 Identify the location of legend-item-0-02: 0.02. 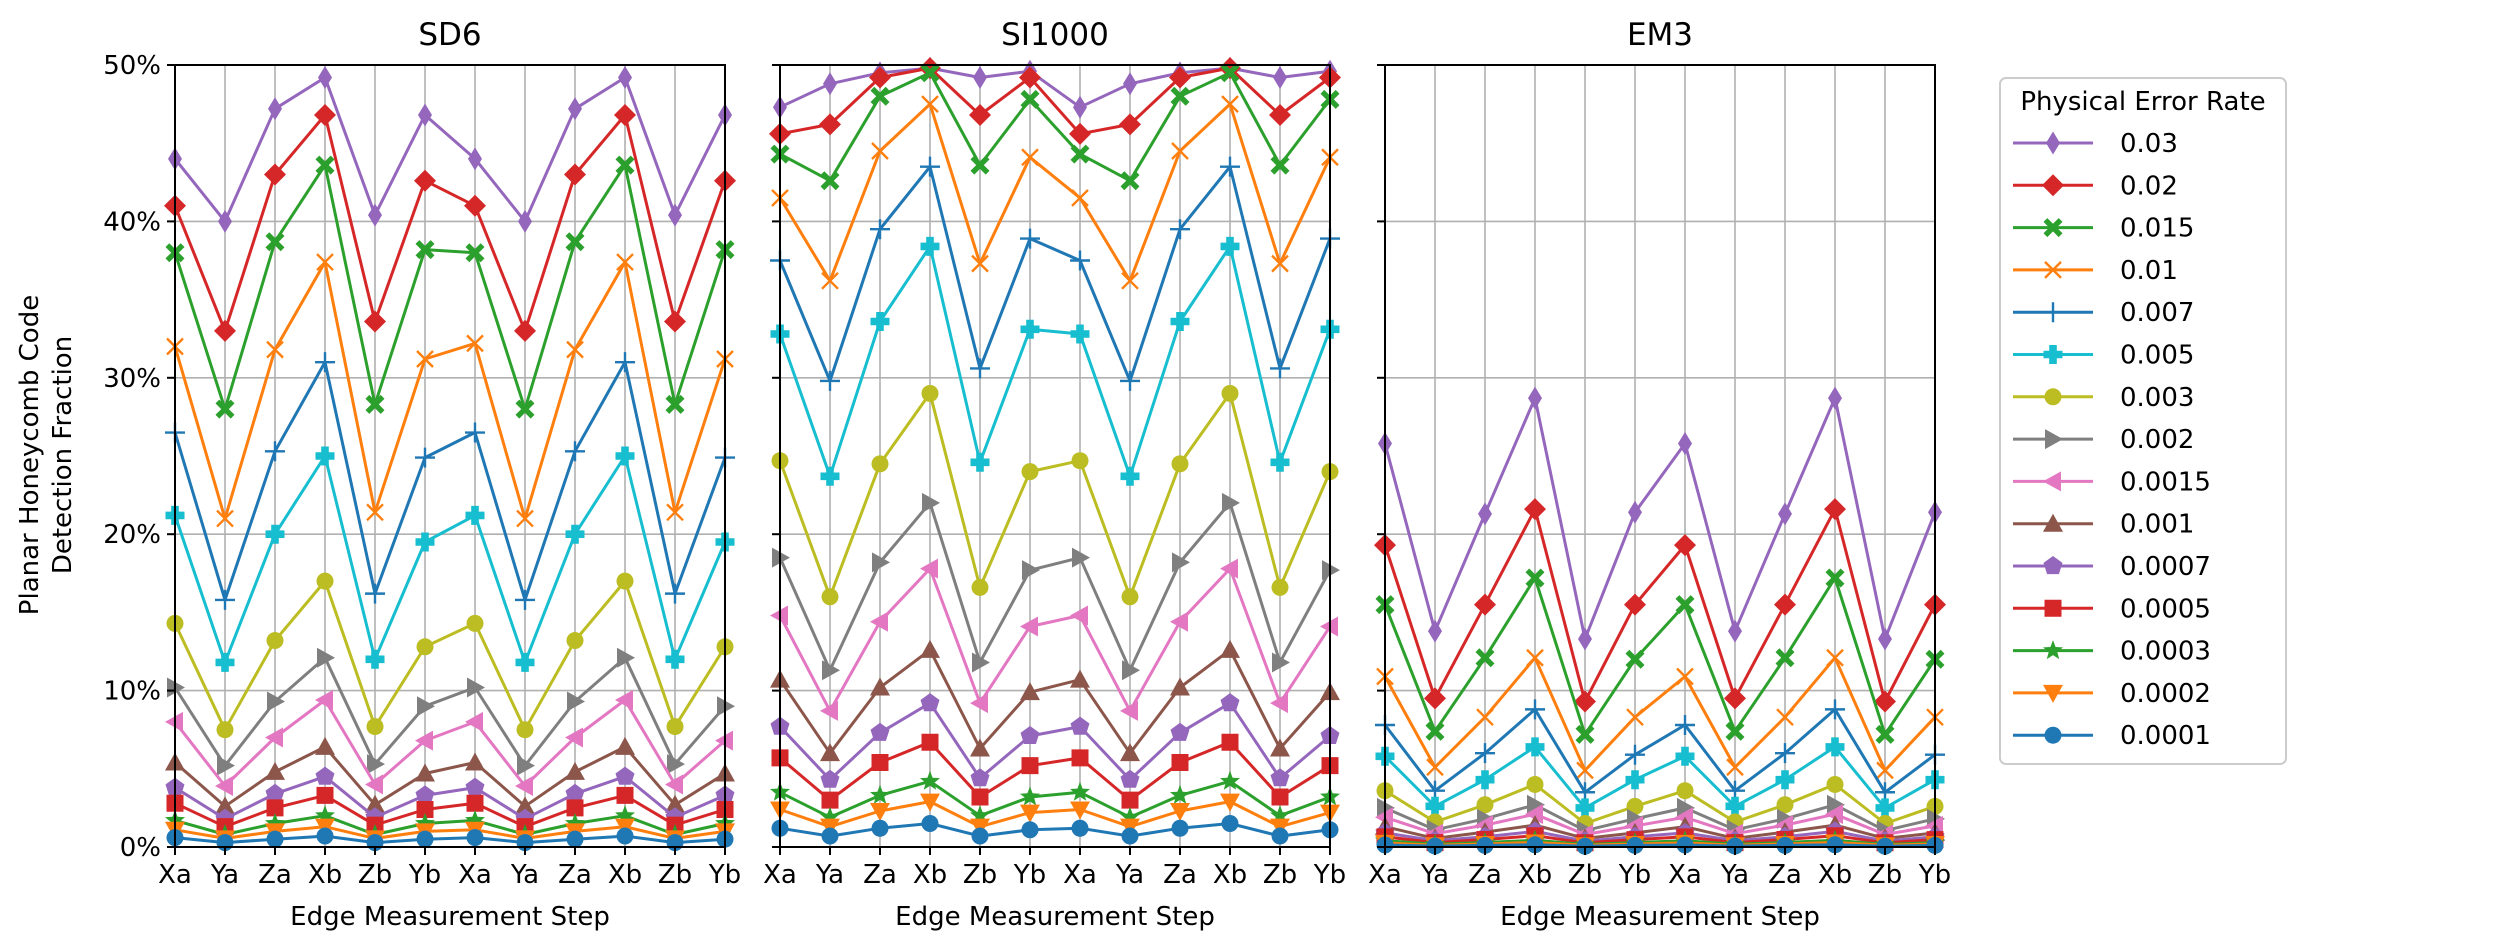
(2095, 186).